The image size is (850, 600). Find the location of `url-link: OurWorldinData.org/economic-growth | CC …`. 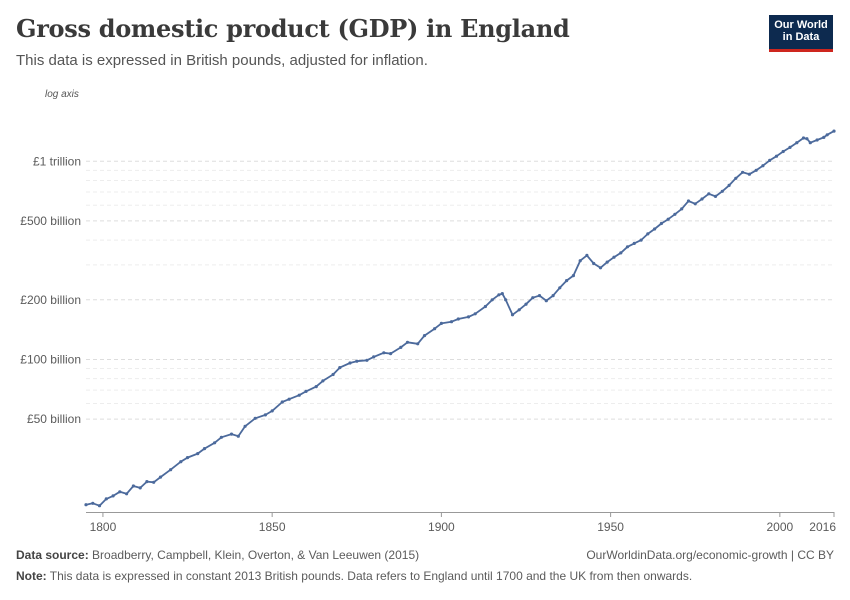

url-link: OurWorldinData.org/economic-growth | CC … is located at coordinates (710, 555).